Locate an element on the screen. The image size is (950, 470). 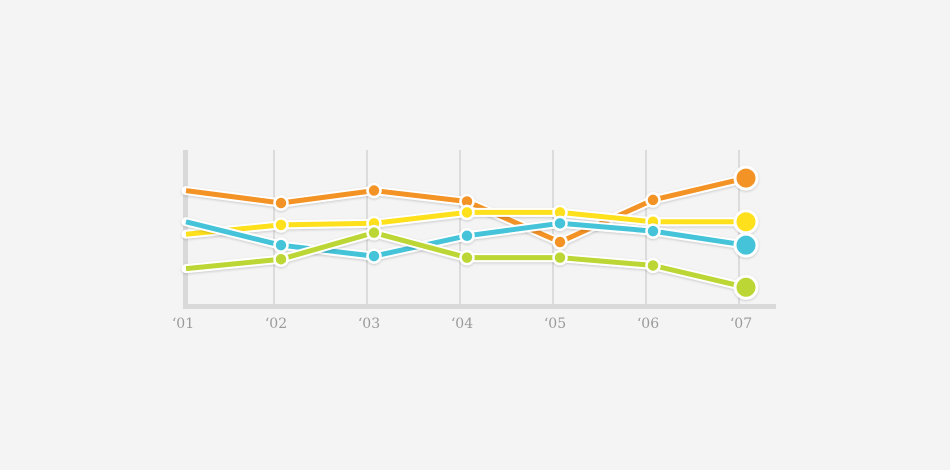
x-tick-label: ‘05 is located at coordinates (555, 324).